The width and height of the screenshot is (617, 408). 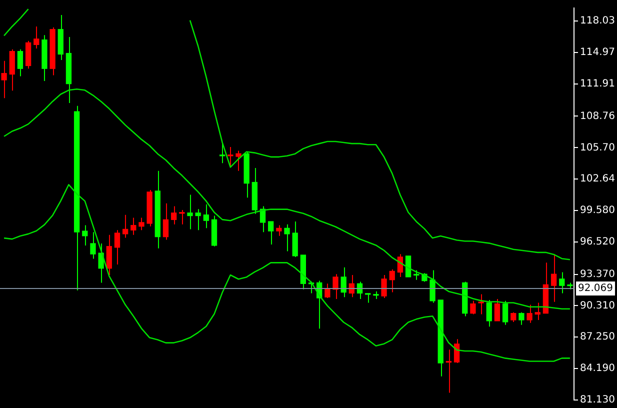 What do you see at coordinates (598, 179) in the screenshot?
I see `y-tick-label: 102.64` at bounding box center [598, 179].